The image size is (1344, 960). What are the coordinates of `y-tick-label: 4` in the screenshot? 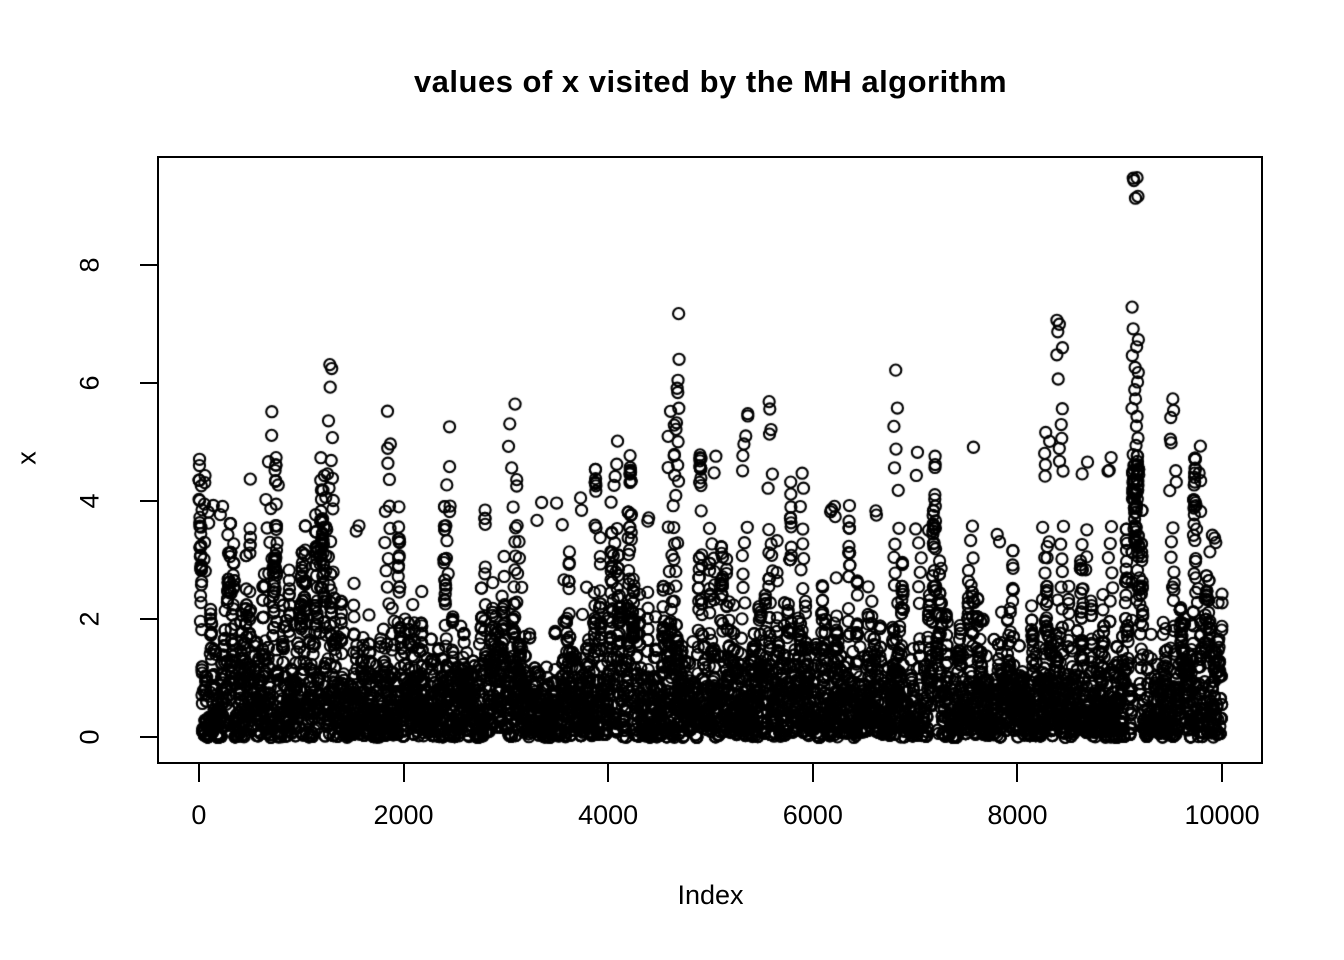 It's located at (89, 501).